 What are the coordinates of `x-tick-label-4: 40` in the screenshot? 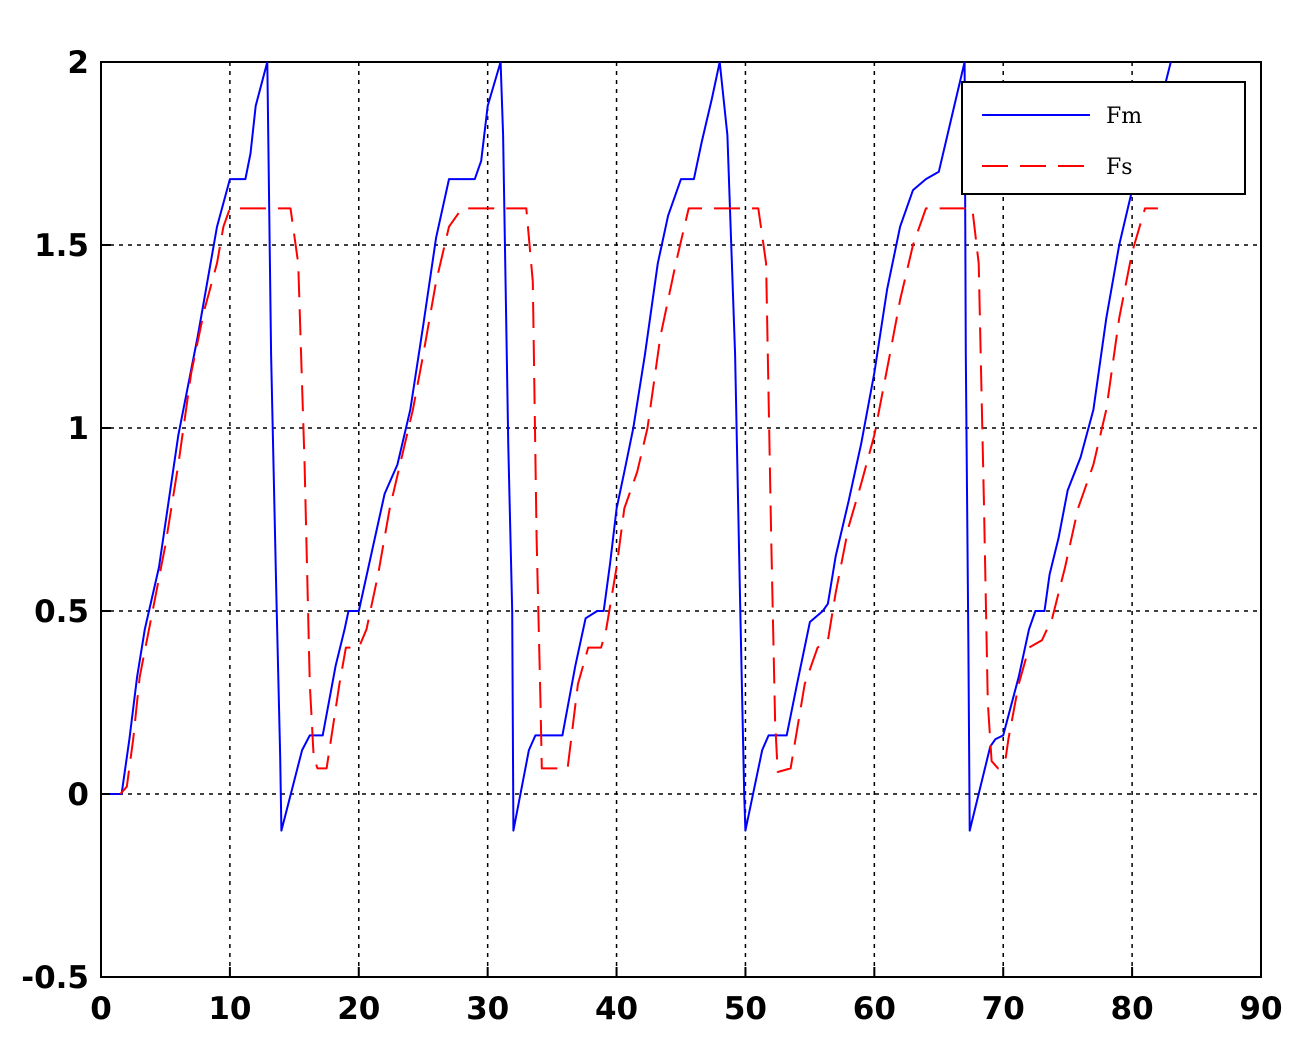 It's located at (616, 1009).